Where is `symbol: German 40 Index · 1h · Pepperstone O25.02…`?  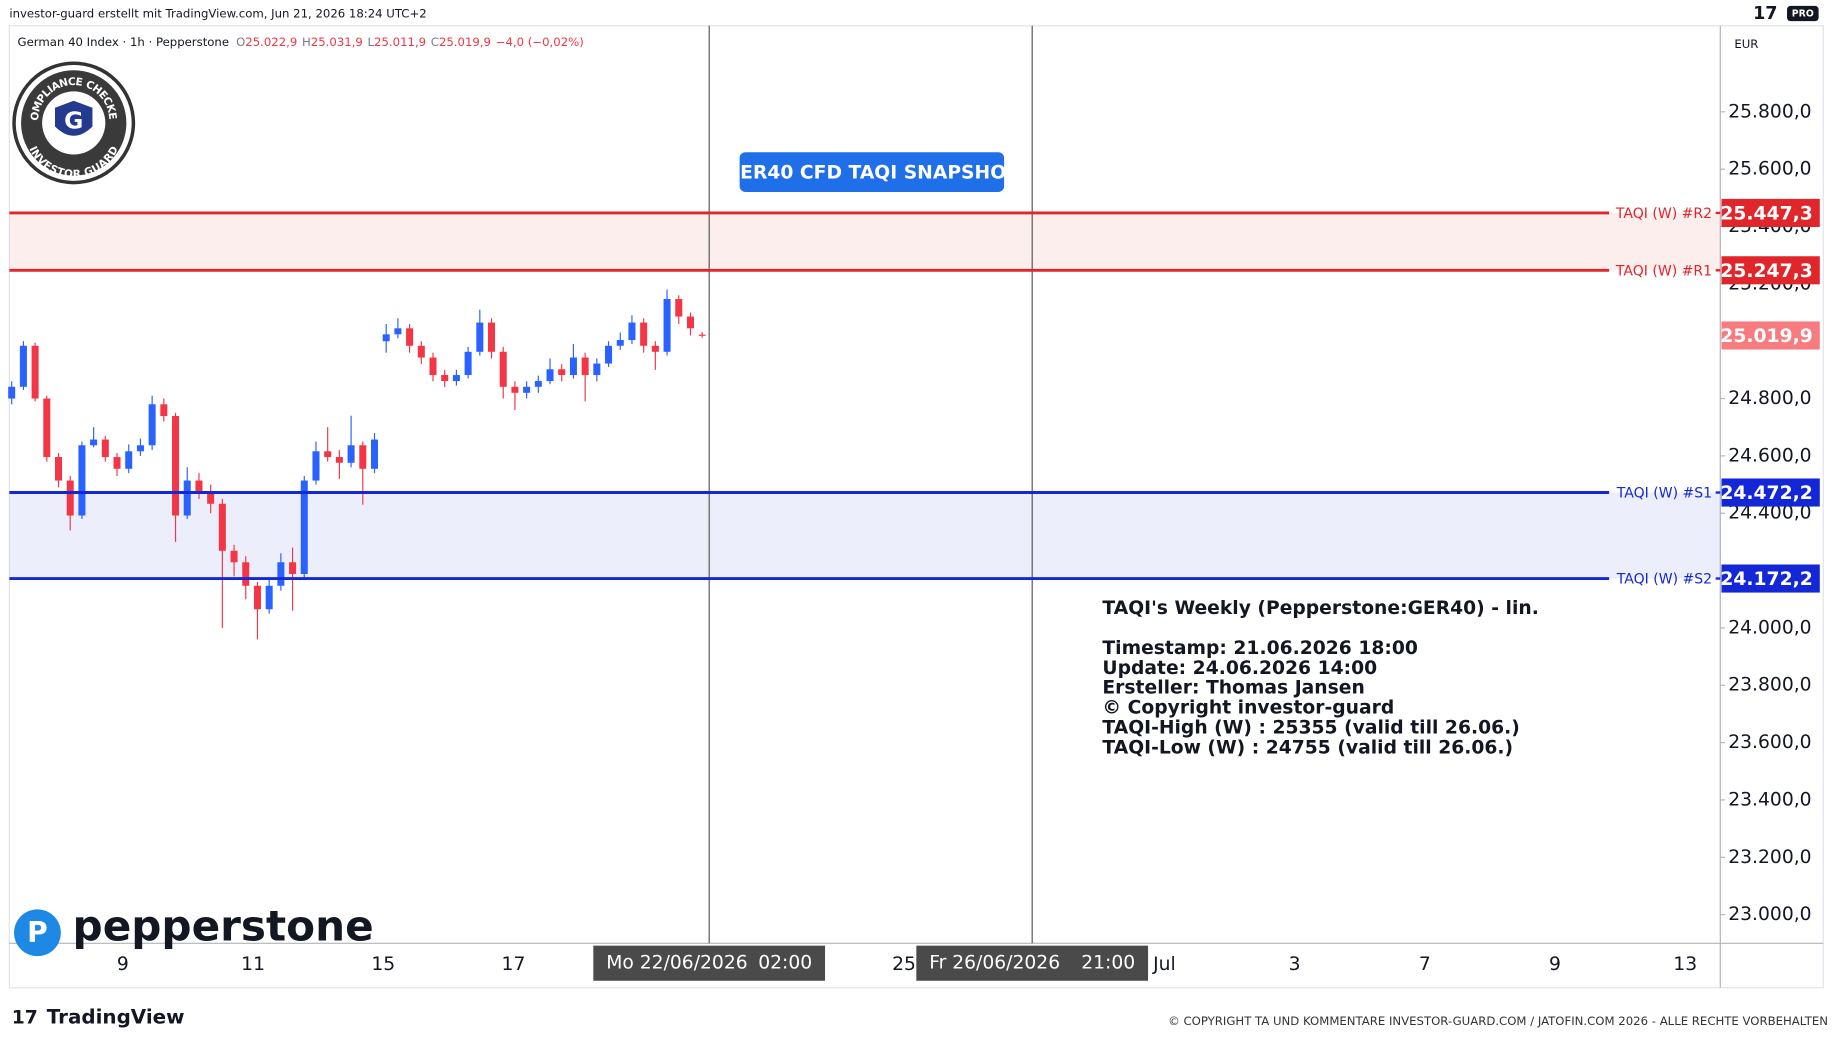
symbol: German 40 Index · 1h · Pepperstone O25.02… is located at coordinates (301, 42).